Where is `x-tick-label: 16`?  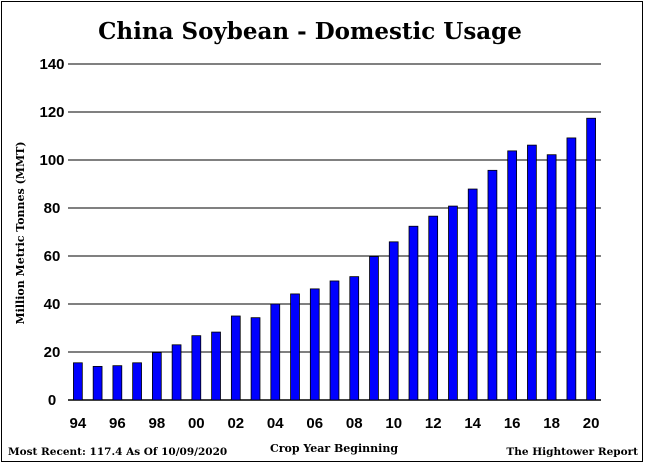 x-tick-label: 16 is located at coordinates (512, 423).